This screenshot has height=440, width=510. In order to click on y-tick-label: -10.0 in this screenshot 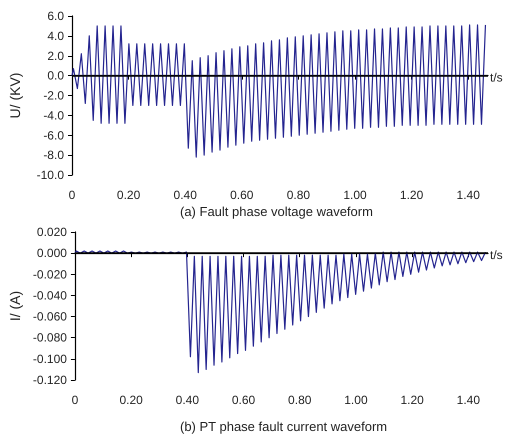, I will do `click(50, 175)`.